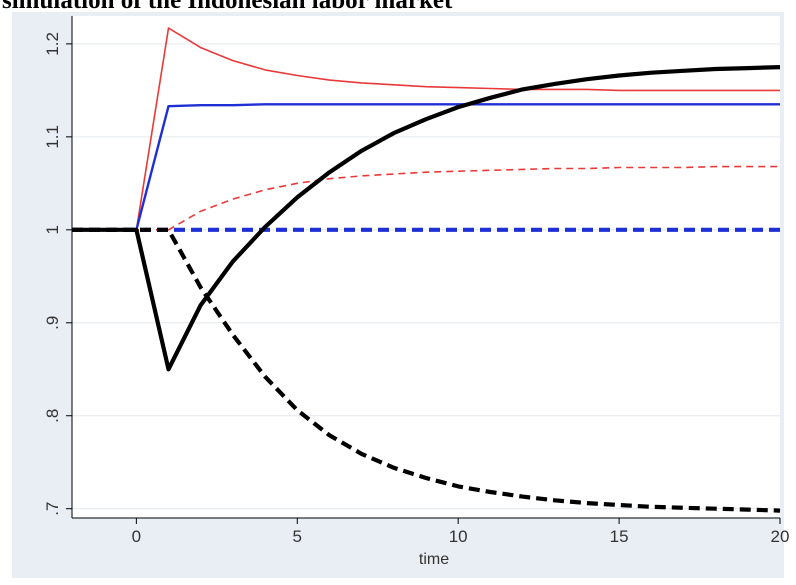  I want to click on x-tick-label-0: 0, so click(136, 536).